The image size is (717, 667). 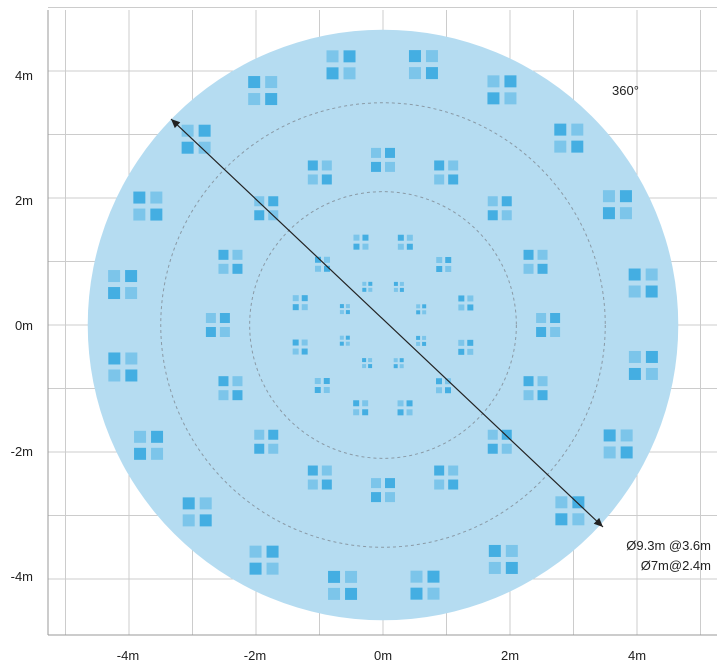 I want to click on angle-label: 360°, so click(x=625, y=90).